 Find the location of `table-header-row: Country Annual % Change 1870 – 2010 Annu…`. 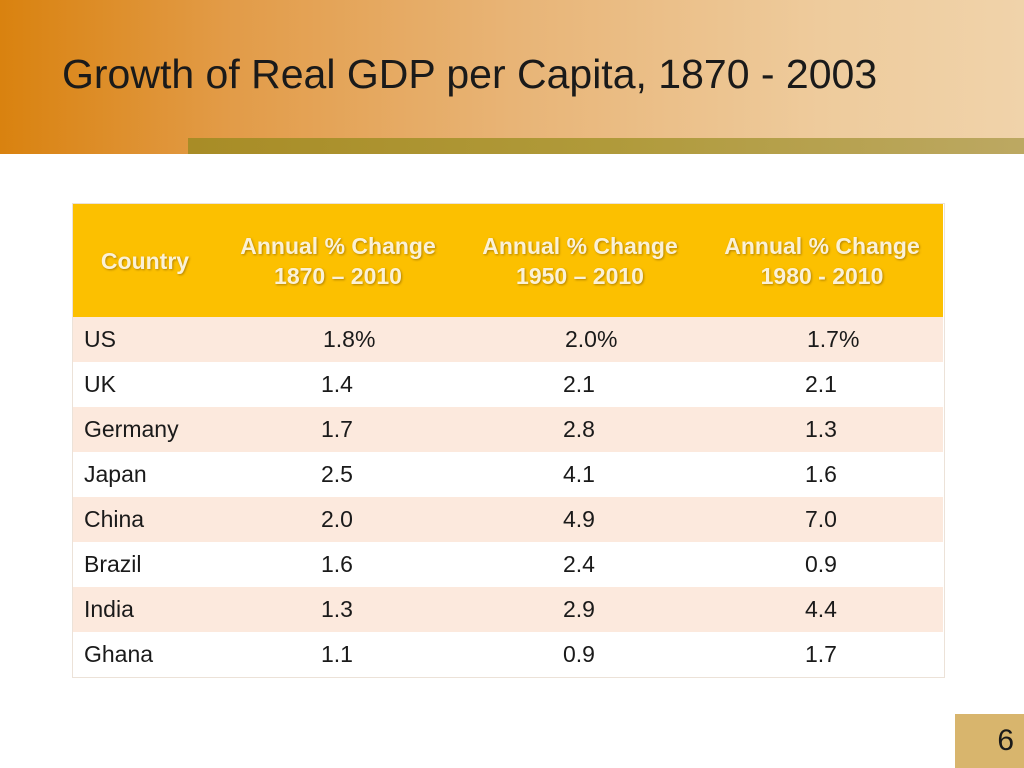

table-header-row: Country Annual % Change 1870 – 2010 Annu… is located at coordinates (508, 260).